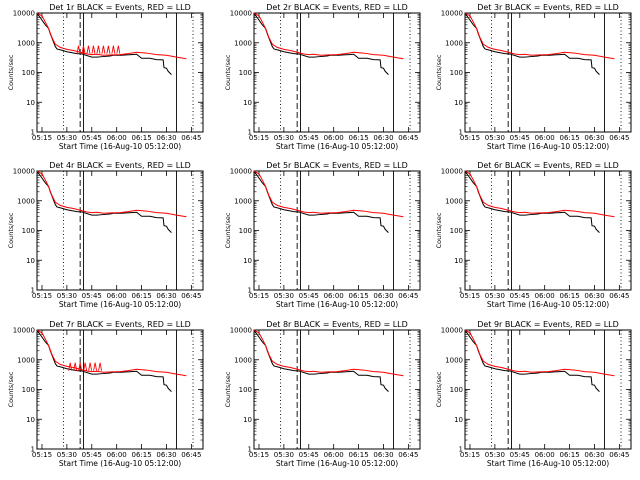 This screenshot has width=640, height=480. Describe the element at coordinates (120, 324) in the screenshot. I see `panel-title: Det 7r BLACK = Events, RED = LLD` at that location.